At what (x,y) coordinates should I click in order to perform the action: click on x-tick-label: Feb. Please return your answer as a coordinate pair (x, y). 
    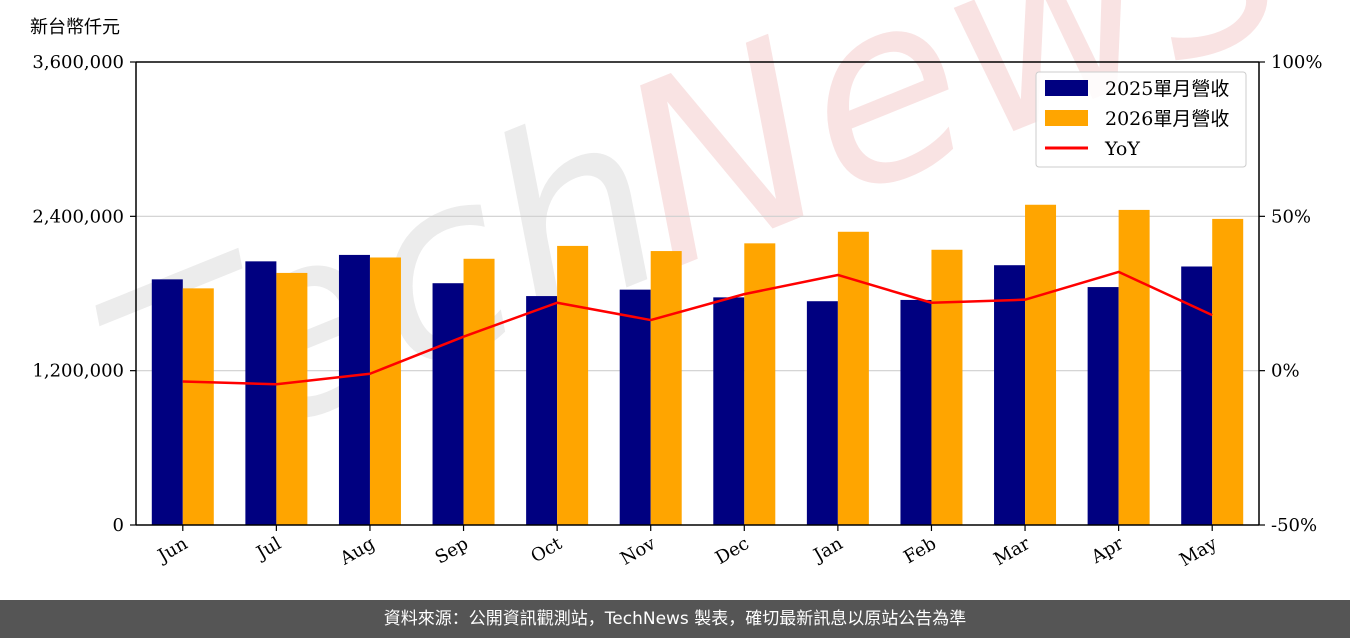
    Looking at the image, I should click on (920, 550).